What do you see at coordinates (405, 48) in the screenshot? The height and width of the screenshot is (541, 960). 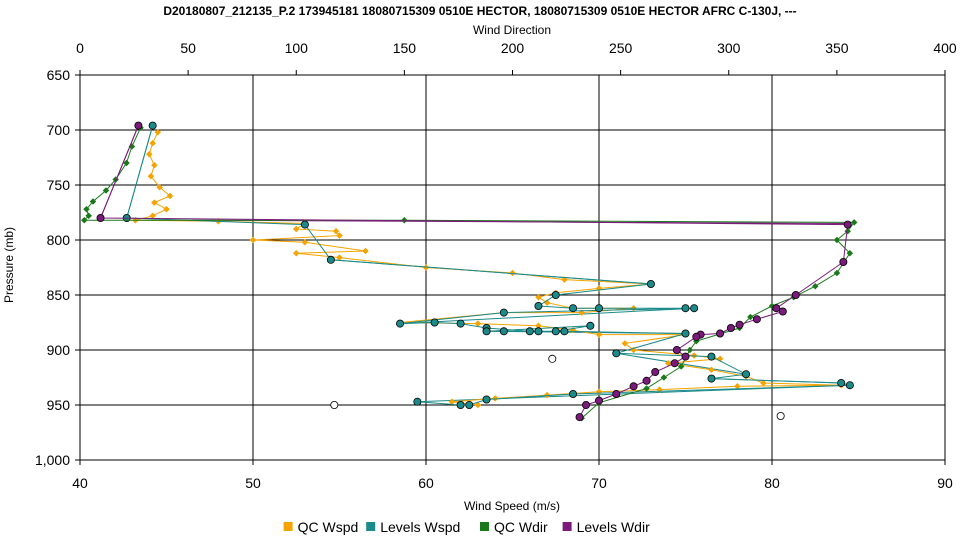 I see `tick-label-top: 150` at bounding box center [405, 48].